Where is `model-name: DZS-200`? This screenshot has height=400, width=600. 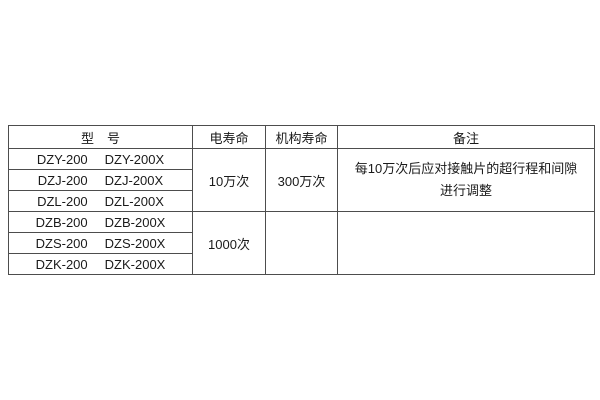 model-name: DZS-200 is located at coordinates (61, 243).